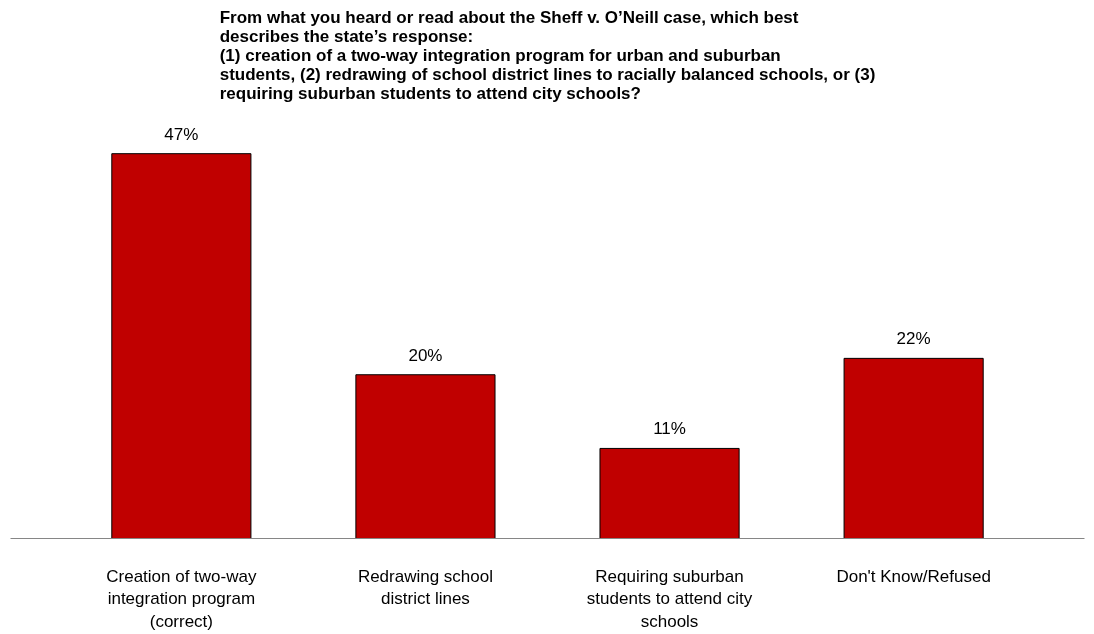  What do you see at coordinates (669, 429) in the screenshot?
I see `data-label: 11%` at bounding box center [669, 429].